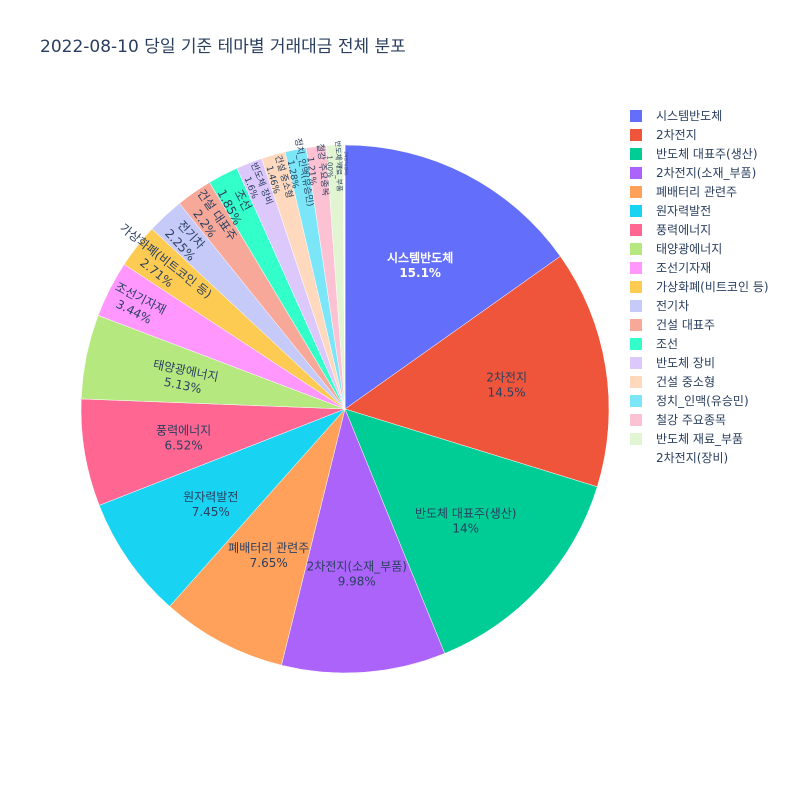  I want to click on legend-item: 풍력에너지, so click(699, 229).